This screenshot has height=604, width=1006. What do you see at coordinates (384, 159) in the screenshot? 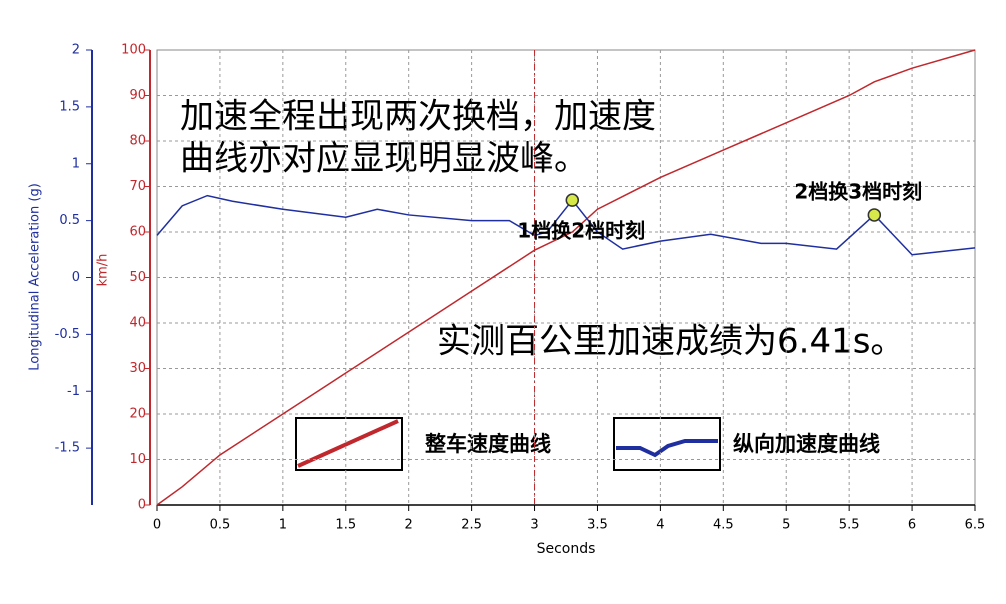
I see `note-line: 曲线亦对应显现明显波峰。` at bounding box center [384, 159].